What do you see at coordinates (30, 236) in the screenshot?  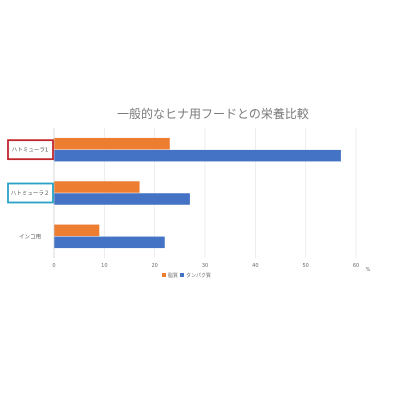 I see `category-label: インコ用` at bounding box center [30, 236].